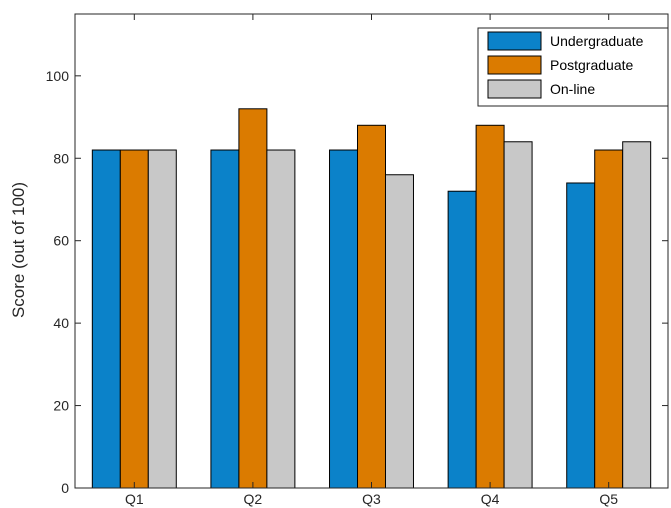 This screenshot has width=671, height=508. What do you see at coordinates (581, 335) in the screenshot?
I see `bar-undergraduate-q5` at bounding box center [581, 335].